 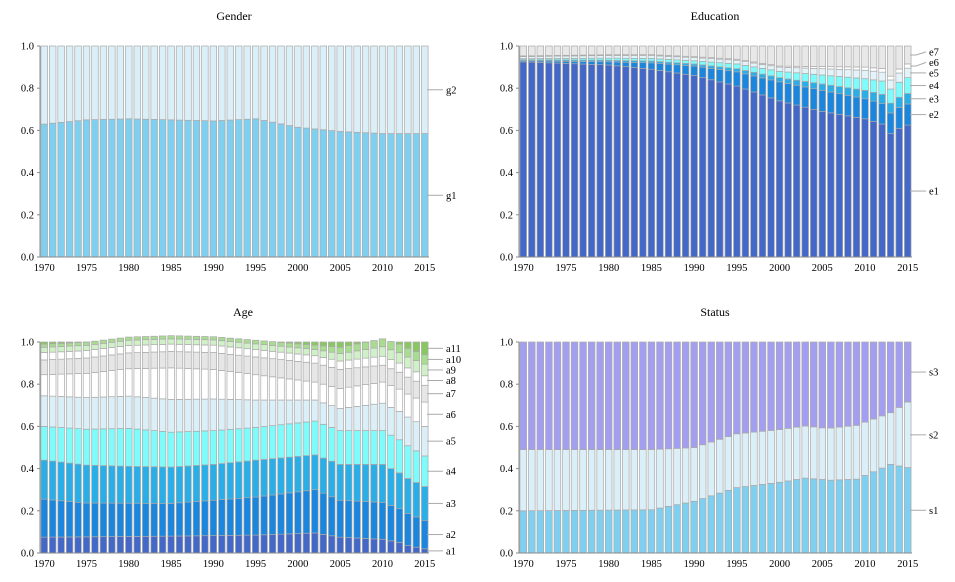 I want to click on series-label-s1: s1, so click(x=933, y=511).